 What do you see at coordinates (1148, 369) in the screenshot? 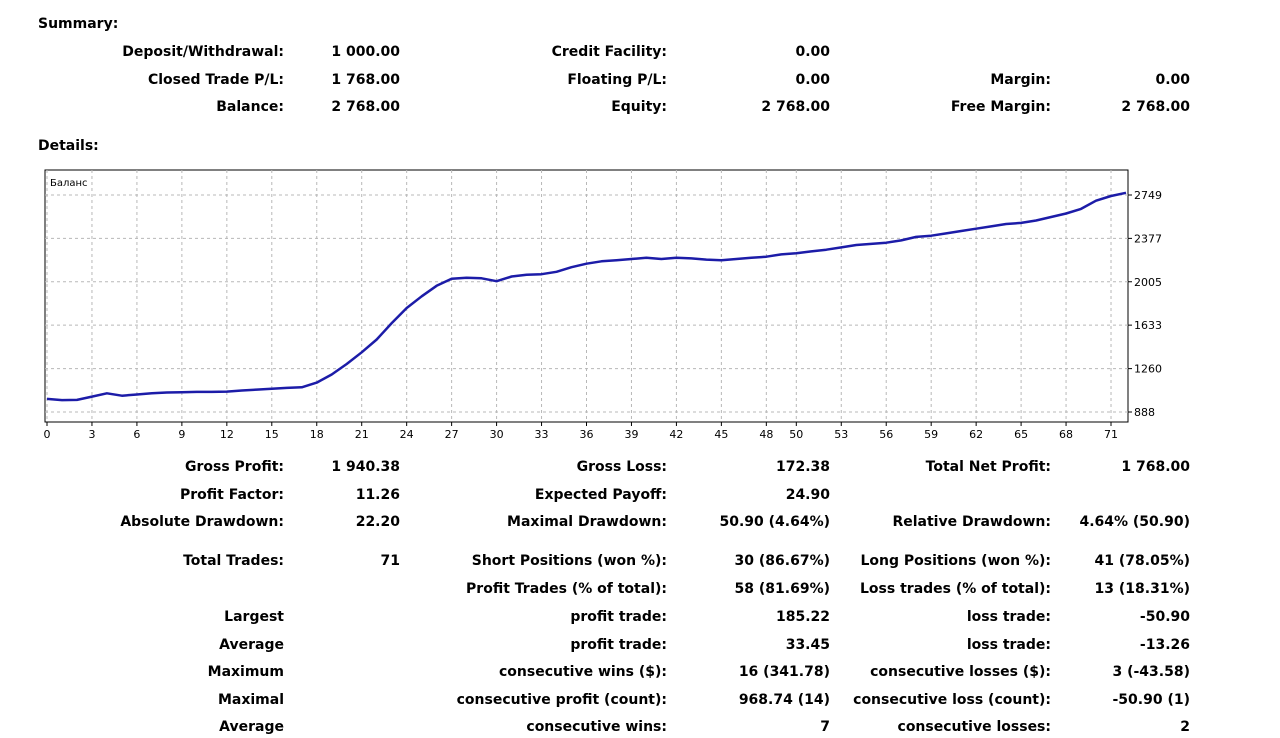
I see `y-tick-label: 1260` at bounding box center [1148, 369].